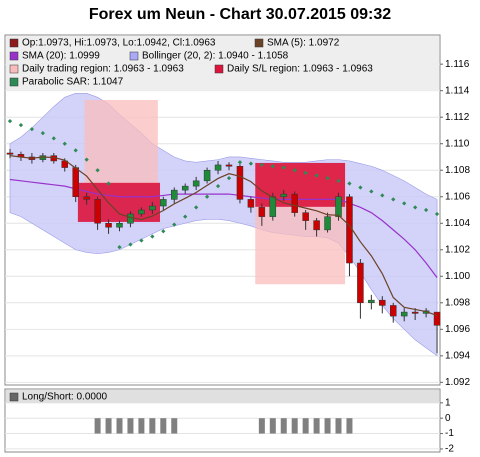 This screenshot has height=457, width=480. Describe the element at coordinates (457, 382) in the screenshot. I see `y-tick-label: 1.092` at that location.